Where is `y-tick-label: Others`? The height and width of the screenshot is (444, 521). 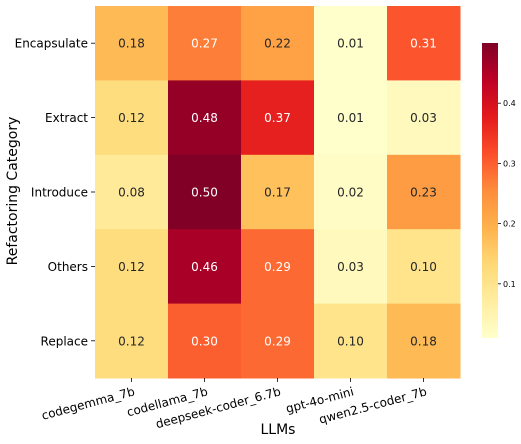
y-tick-label: Others is located at coordinates (68, 267).